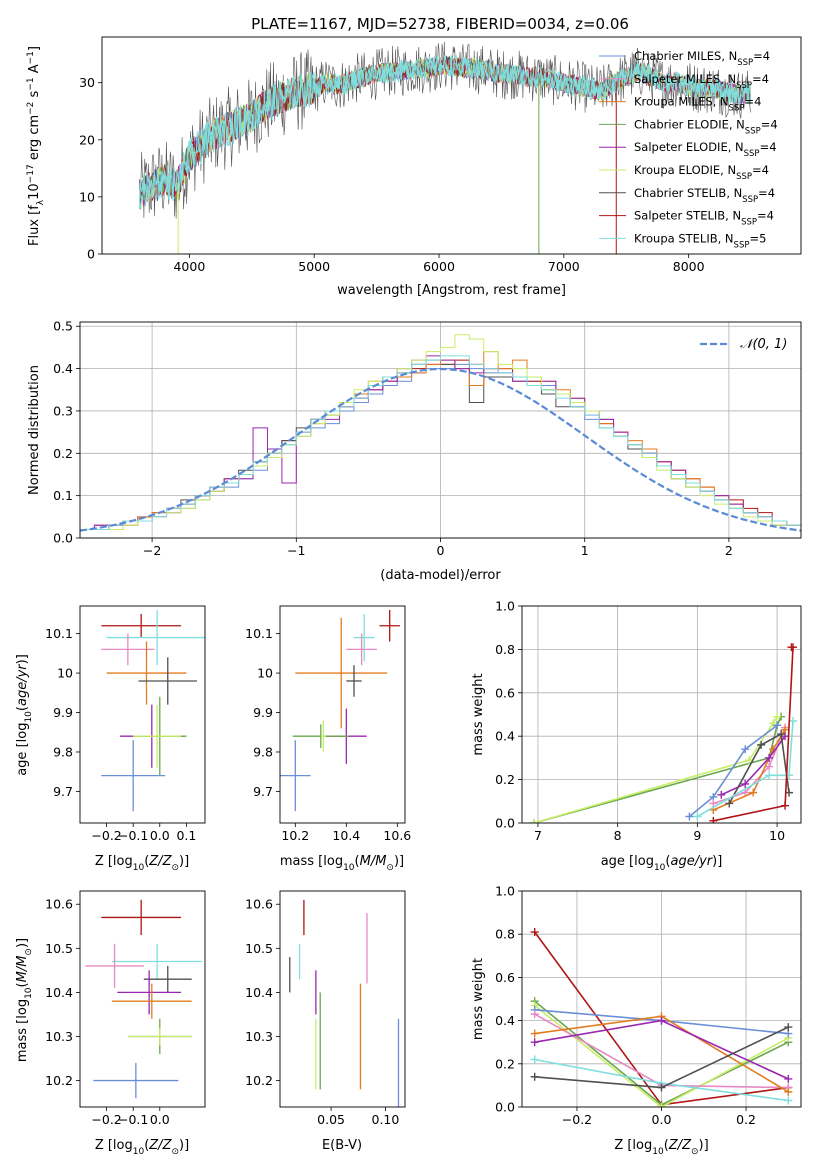  What do you see at coordinates (259, 992) in the screenshot?
I see `y-tick-label: 10.4` at bounding box center [259, 992].